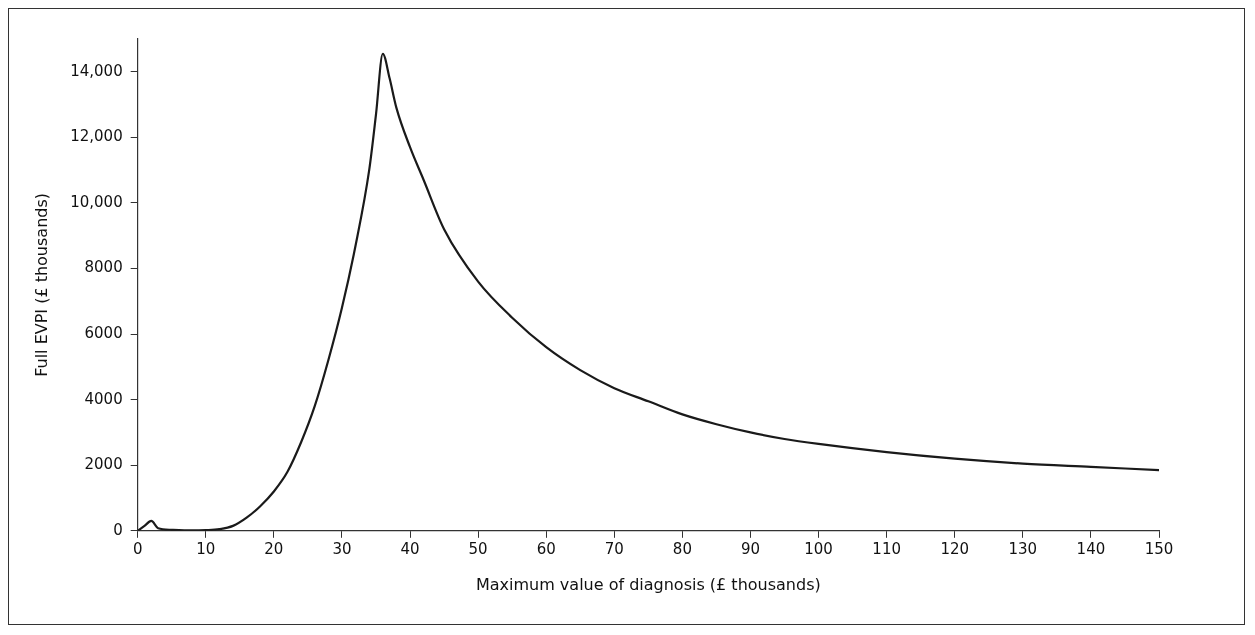  What do you see at coordinates (342, 548) in the screenshot?
I see `x-tick-label: 30` at bounding box center [342, 548].